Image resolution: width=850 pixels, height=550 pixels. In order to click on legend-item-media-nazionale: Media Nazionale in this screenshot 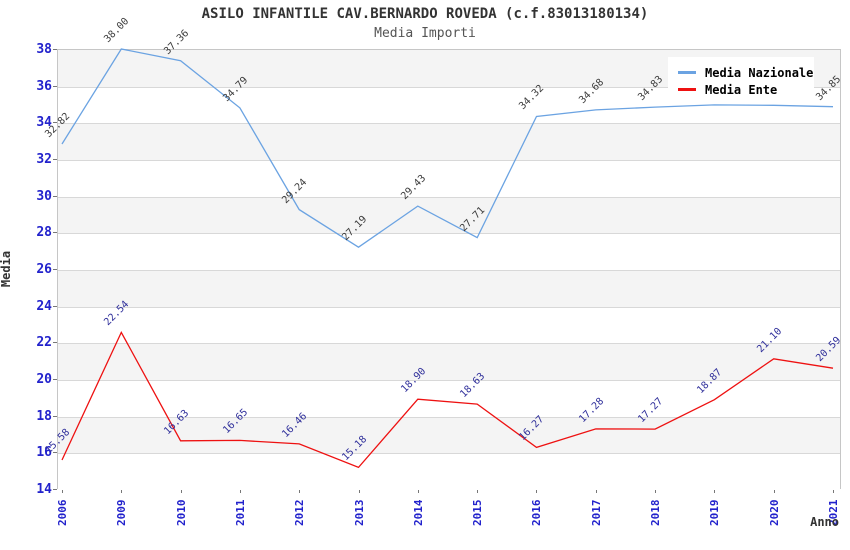, I will do `click(745, 72)`.